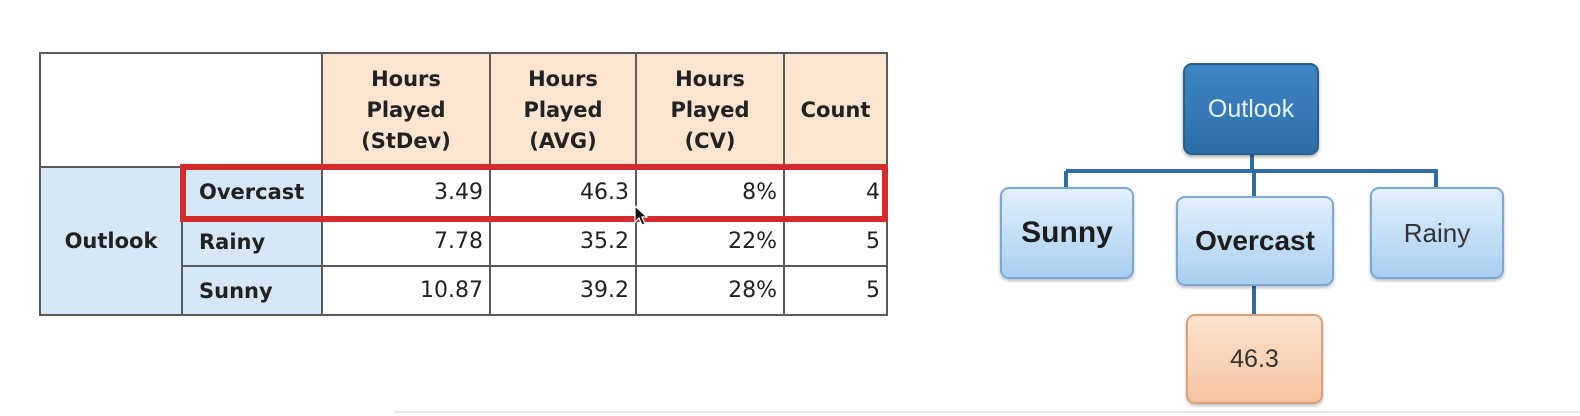 The height and width of the screenshot is (416, 1580). I want to click on header-hours-stdev: Hours Played (StDev), so click(406, 110).